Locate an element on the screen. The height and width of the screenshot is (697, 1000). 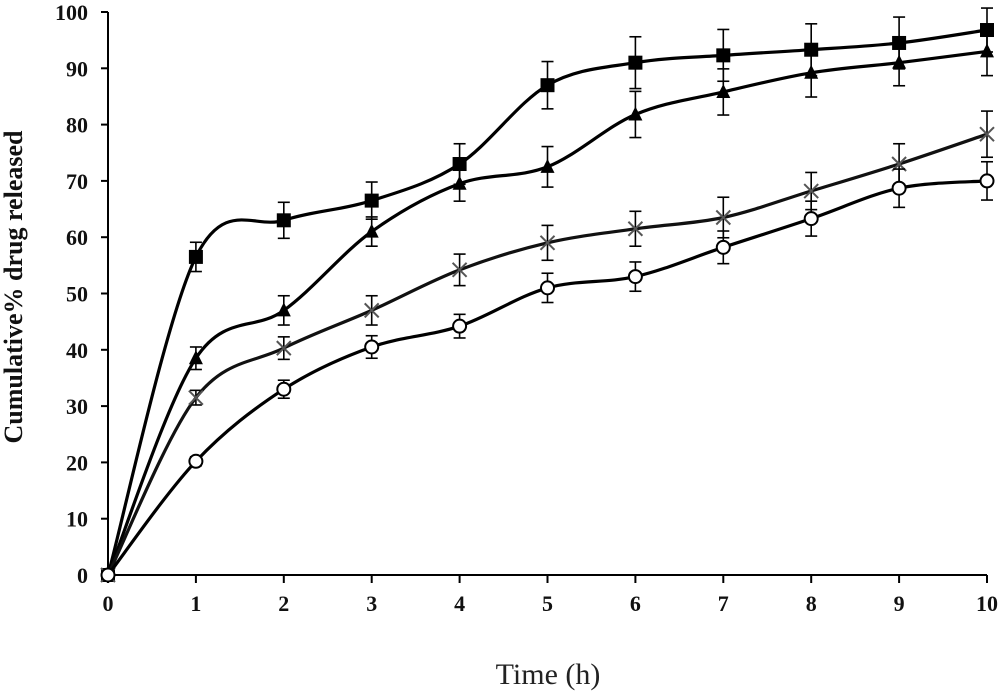
x-tick-label: 5 is located at coordinates (547, 603).